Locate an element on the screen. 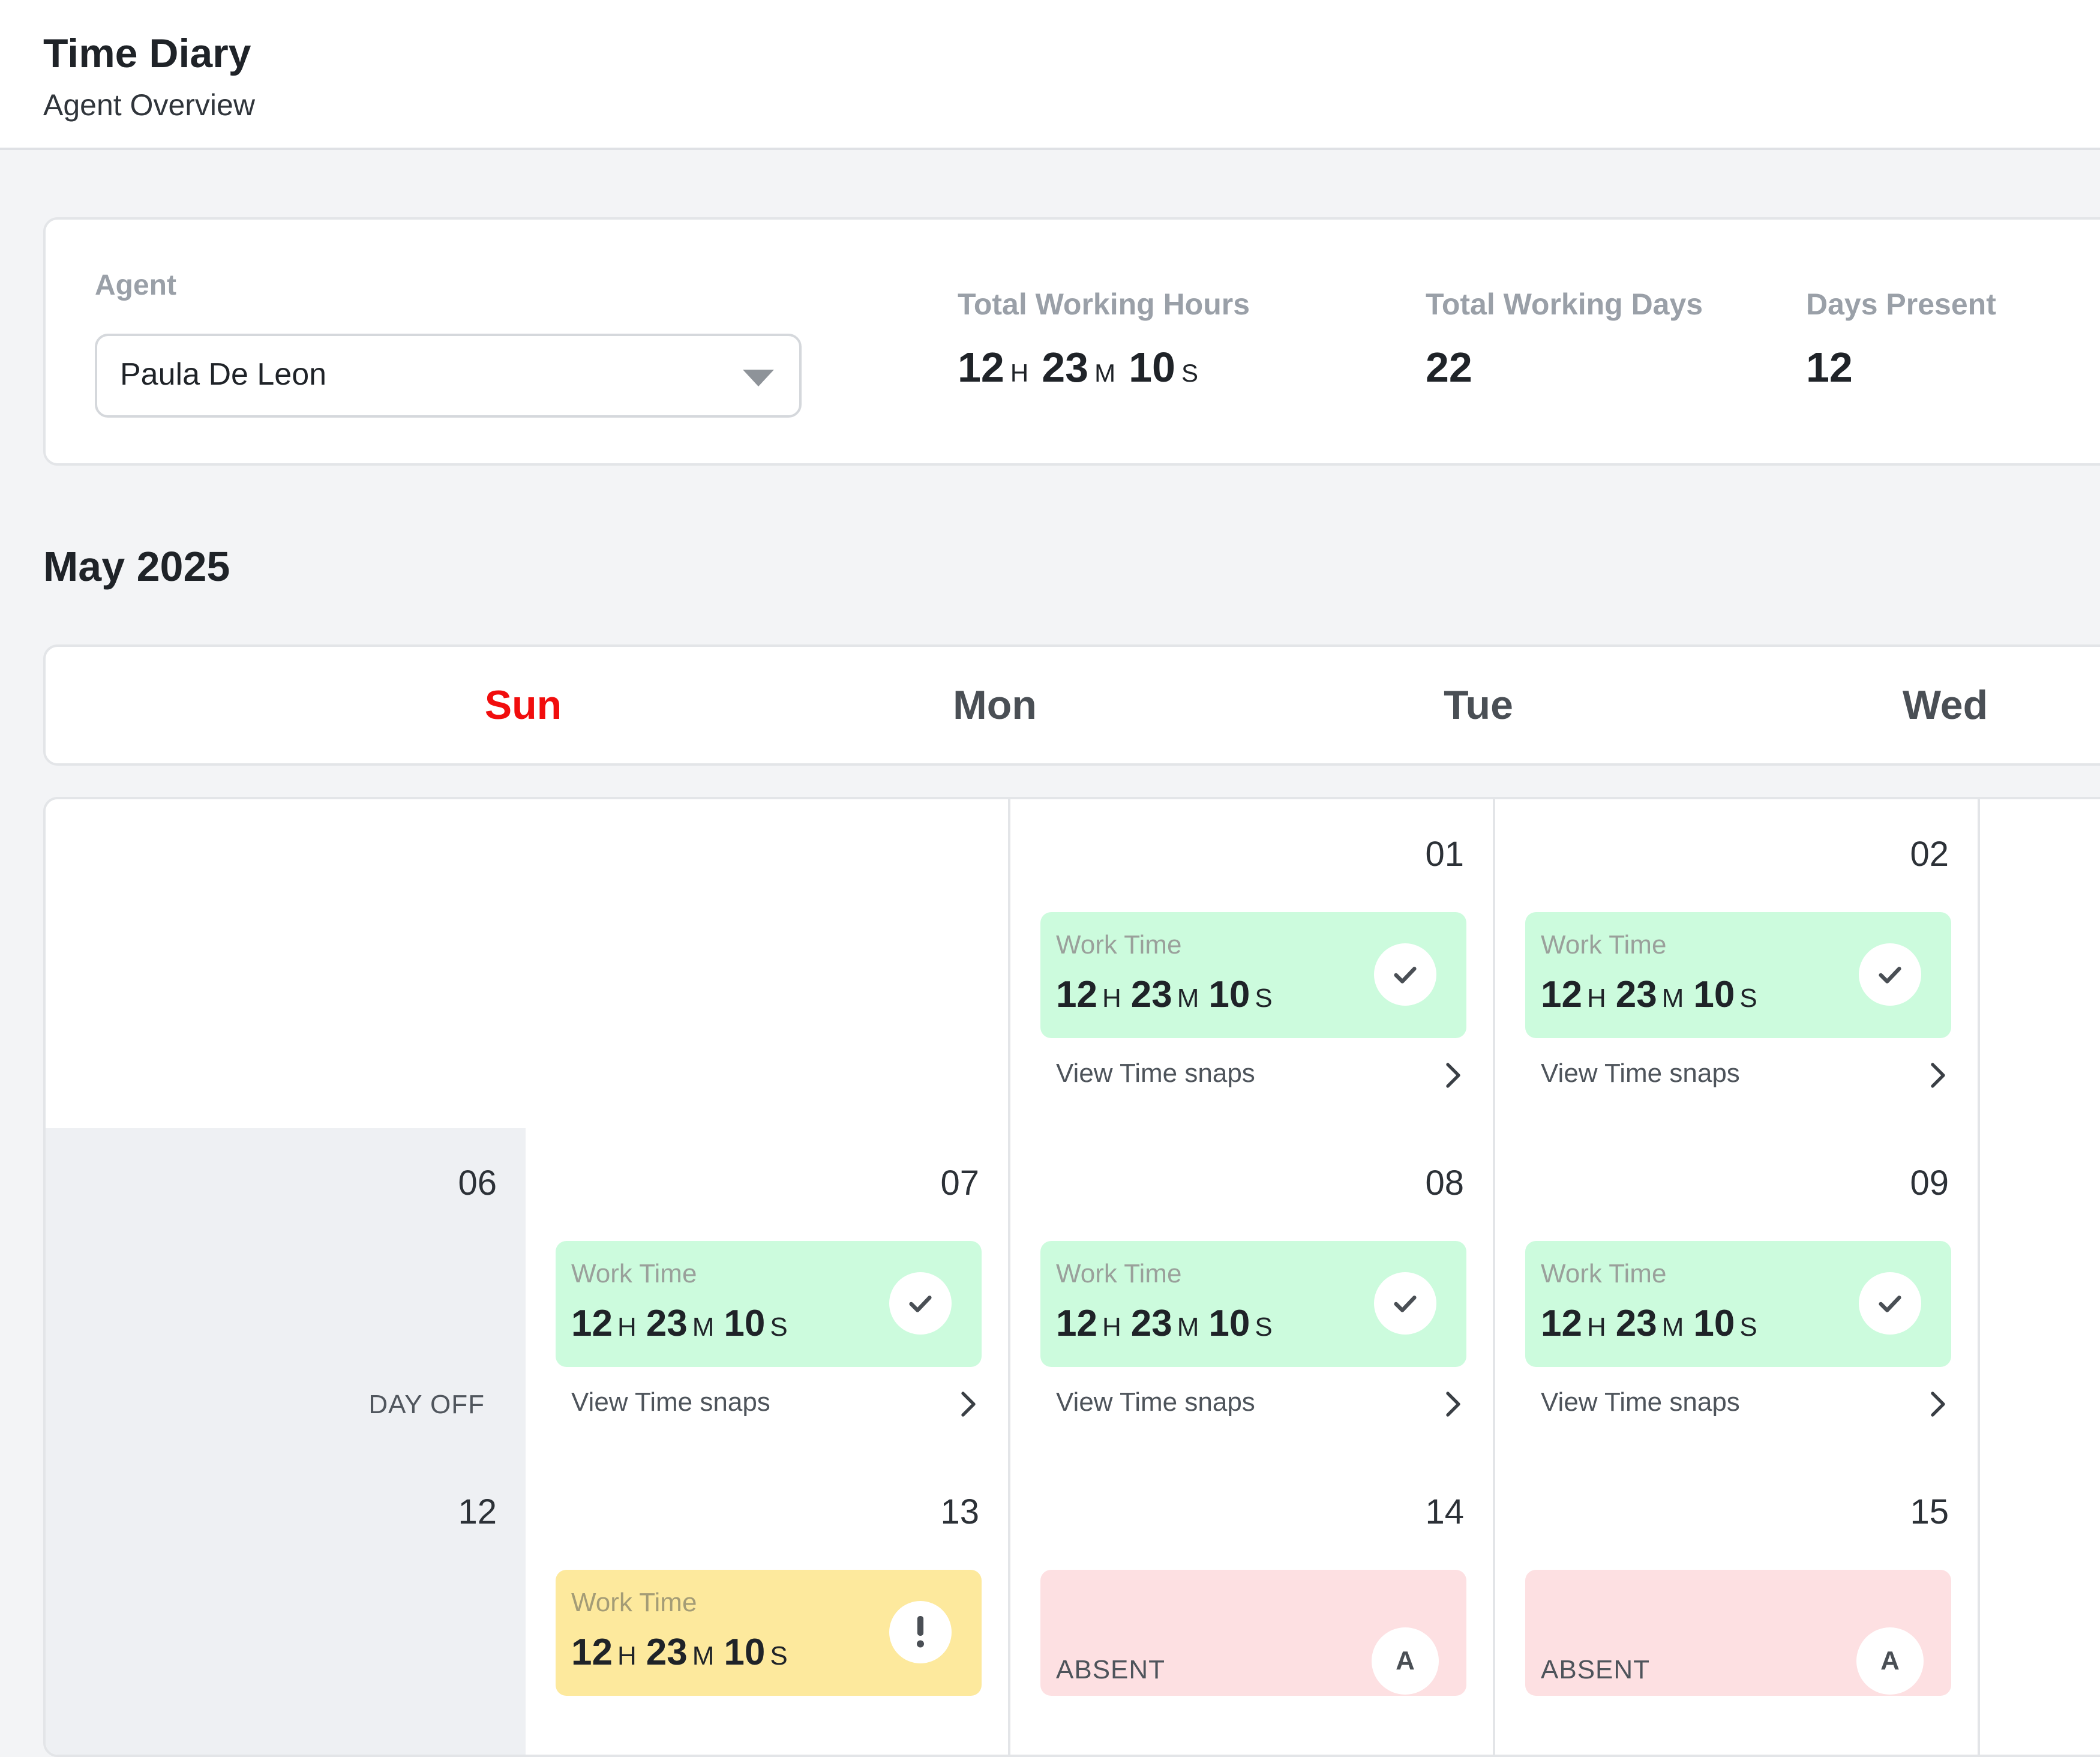 The height and width of the screenshot is (1757, 2100). agent-select: Paula De Leon is located at coordinates (448, 376).